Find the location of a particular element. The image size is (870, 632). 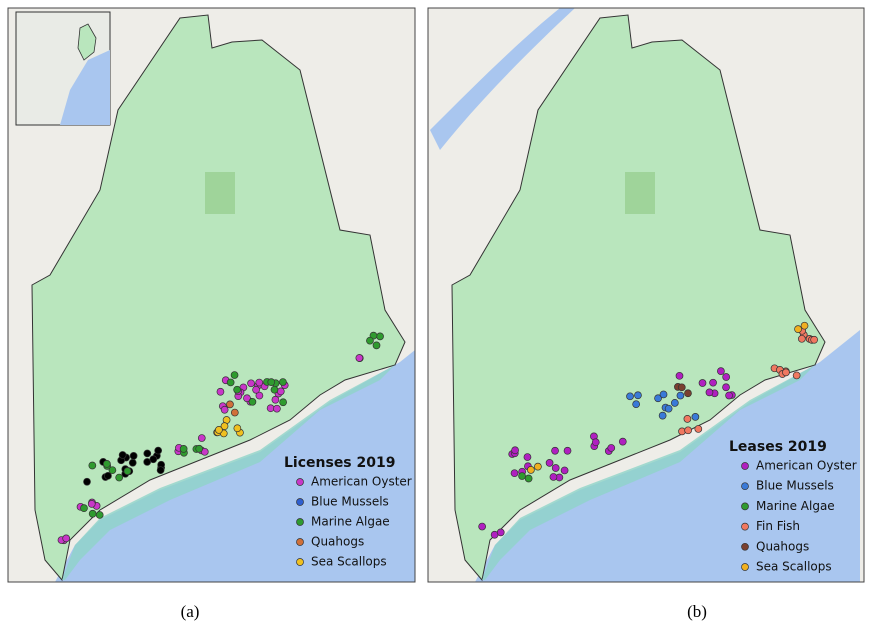

inset-sea is located at coordinates (85, 87).